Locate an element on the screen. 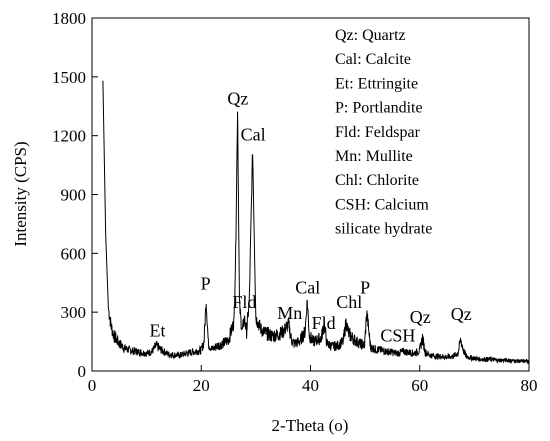  y-tick-label: 0 is located at coordinates (82, 371).